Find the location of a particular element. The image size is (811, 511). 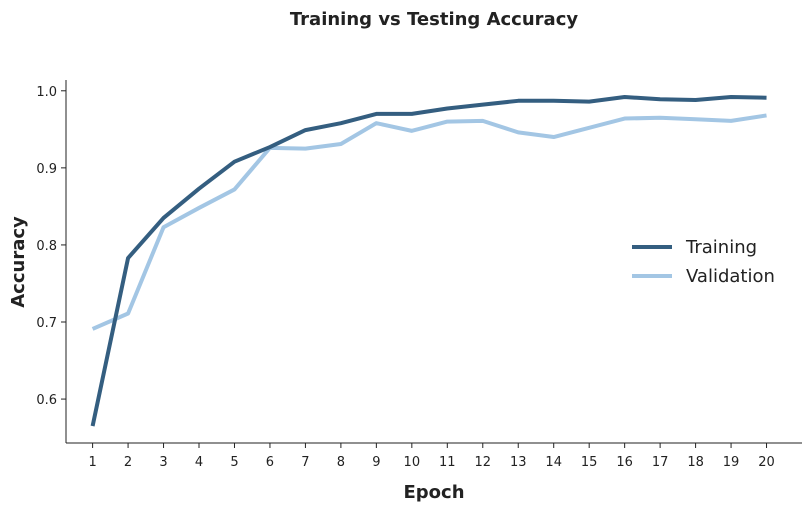

legend-label-validation: Validation is located at coordinates (730, 276).